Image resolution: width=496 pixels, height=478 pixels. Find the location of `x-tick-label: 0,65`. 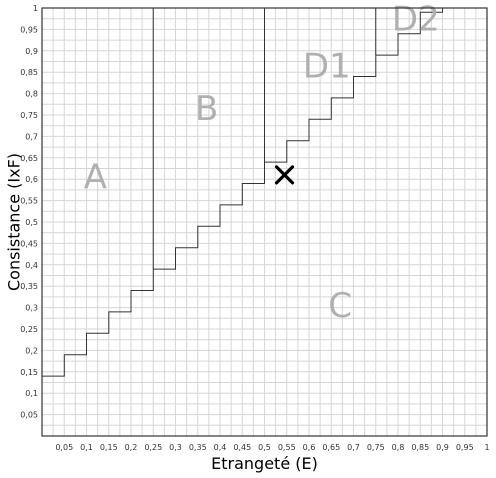

x-tick-label: 0,65 is located at coordinates (331, 447).